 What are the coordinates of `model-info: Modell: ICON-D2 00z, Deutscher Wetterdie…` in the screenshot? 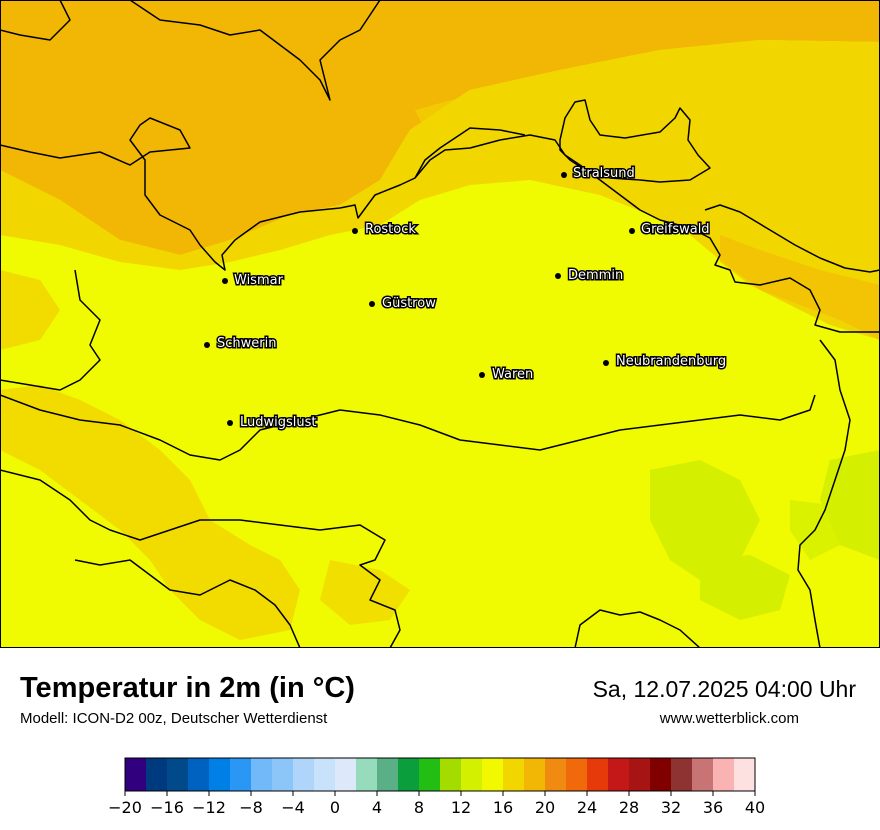 It's located at (174, 718).